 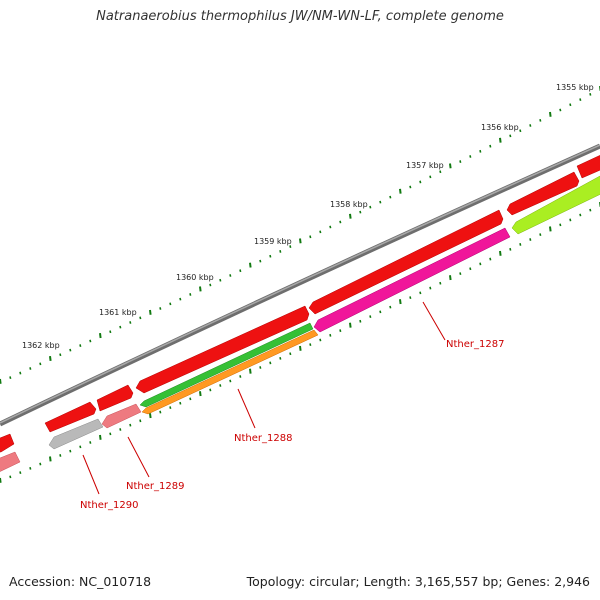 What do you see at coordinates (118, 312) in the screenshot?
I see `scale-label: 1361 kbp` at bounding box center [118, 312].